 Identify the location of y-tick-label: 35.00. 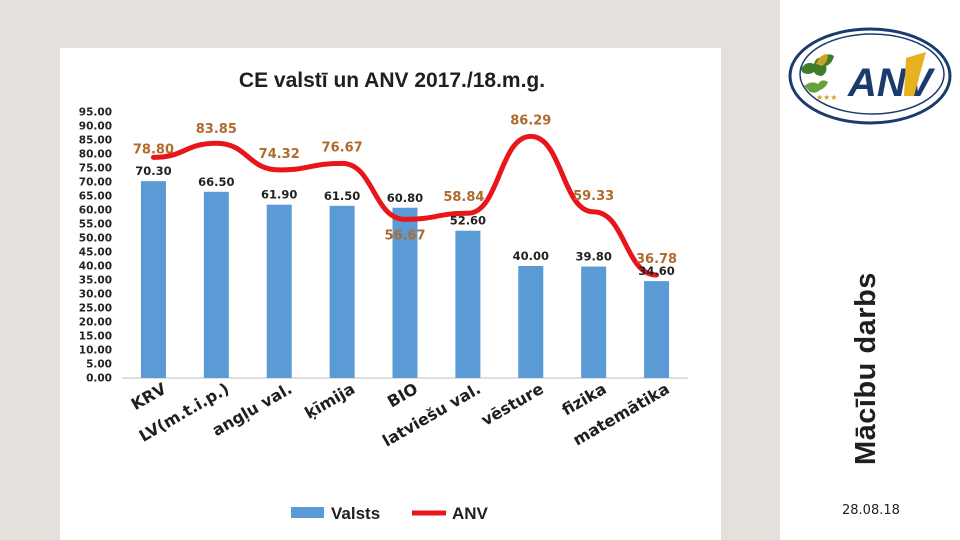
(95, 281).